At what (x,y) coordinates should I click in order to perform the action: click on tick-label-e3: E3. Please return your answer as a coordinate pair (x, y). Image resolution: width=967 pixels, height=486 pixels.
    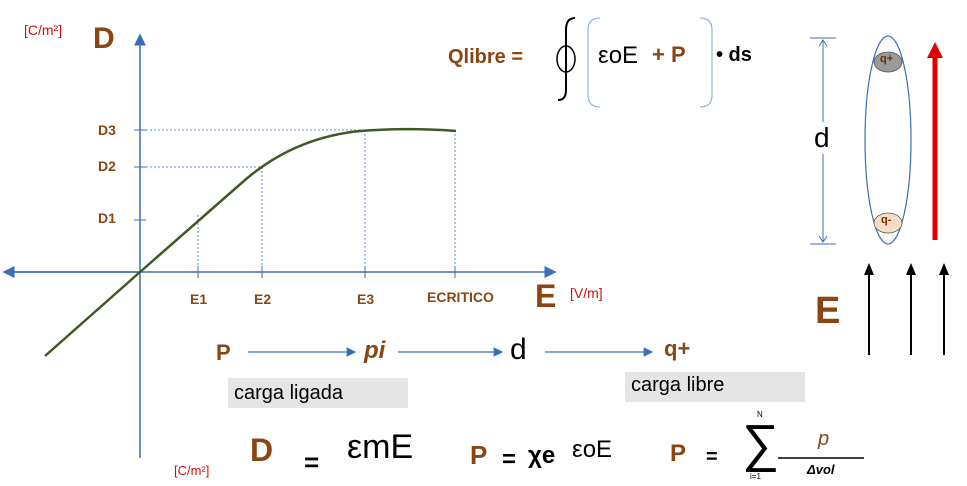
    Looking at the image, I should click on (366, 299).